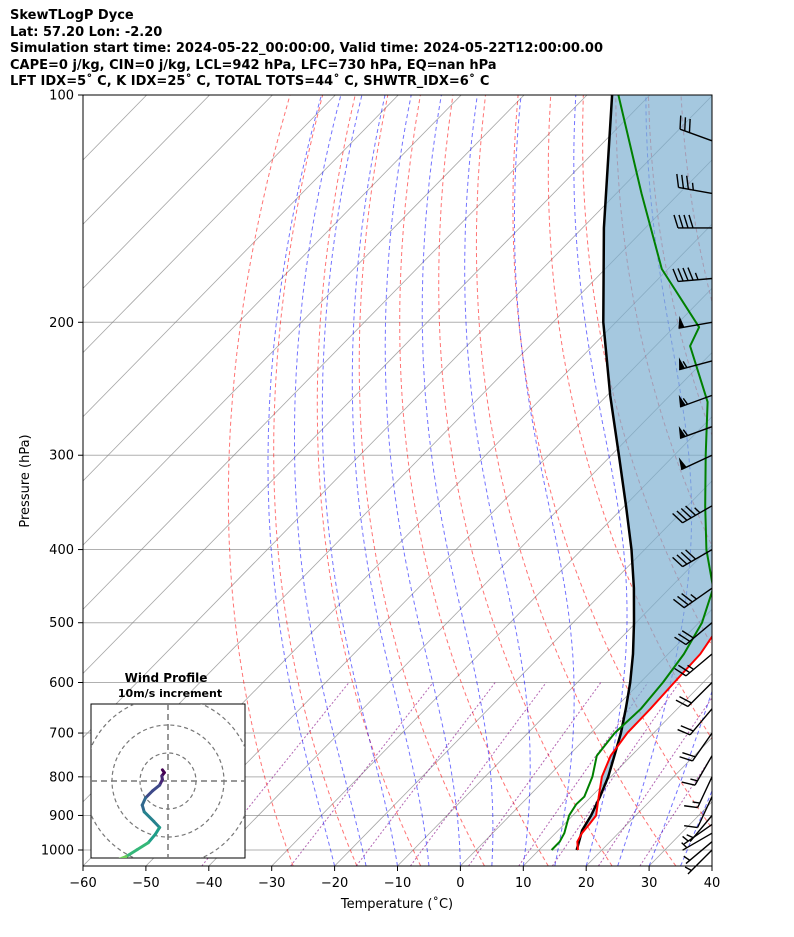  What do you see at coordinates (86, 32) in the screenshot?
I see `station-coordinates: Lat: 57.20 Lon: -2.20` at bounding box center [86, 32].